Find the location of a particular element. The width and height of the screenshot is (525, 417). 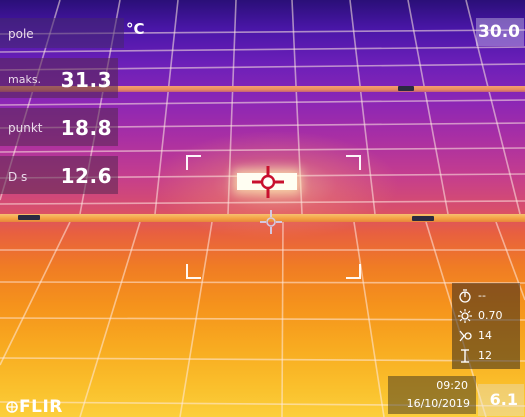

flir-logo-mark-icon is located at coordinates (12, 407).